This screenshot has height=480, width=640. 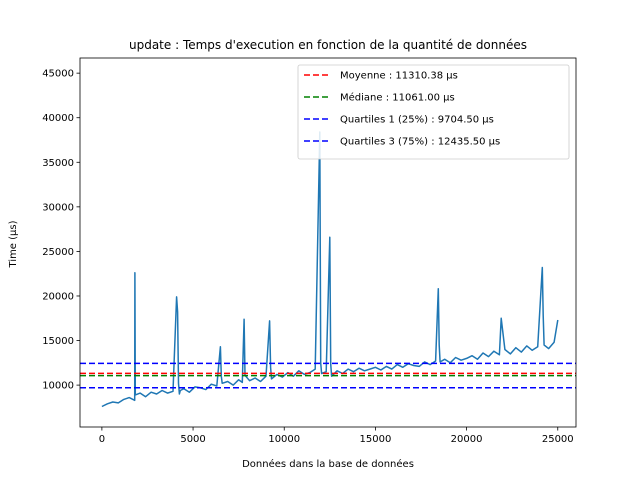 I want to click on y-tick-label: 40000, so click(x=58, y=118).